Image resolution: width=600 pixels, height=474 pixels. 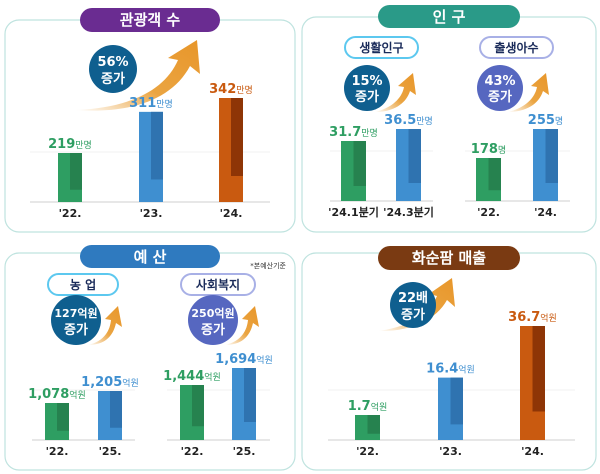 I want to click on subtitle-living-population: 생활인구, so click(x=381, y=47).